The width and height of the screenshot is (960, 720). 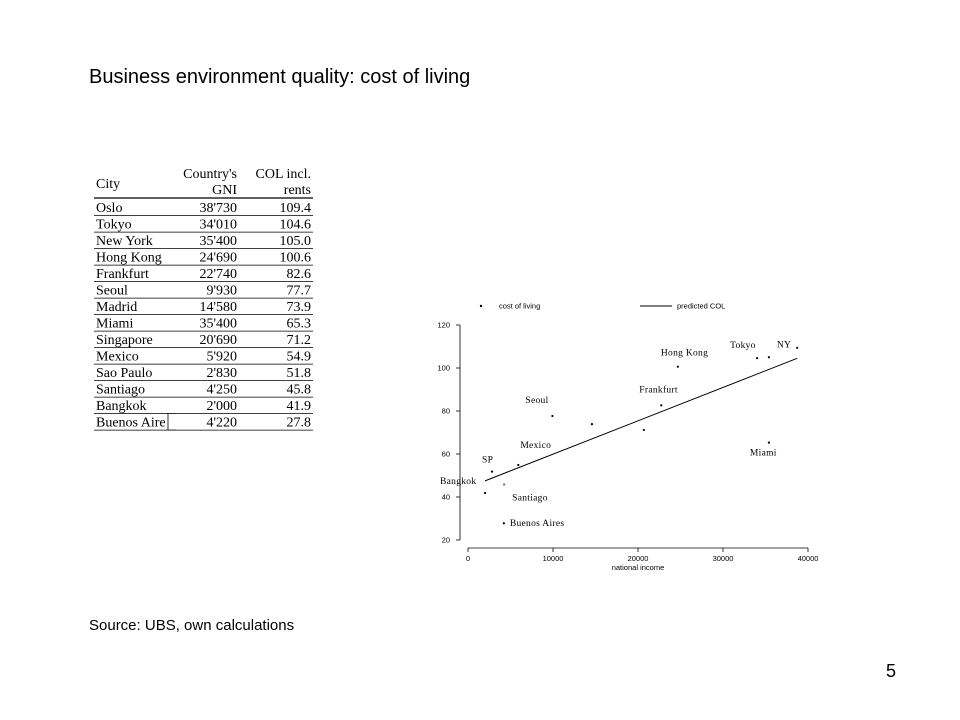 What do you see at coordinates (299, 423) in the screenshot?
I see `table-cell-col: 27.8` at bounding box center [299, 423].